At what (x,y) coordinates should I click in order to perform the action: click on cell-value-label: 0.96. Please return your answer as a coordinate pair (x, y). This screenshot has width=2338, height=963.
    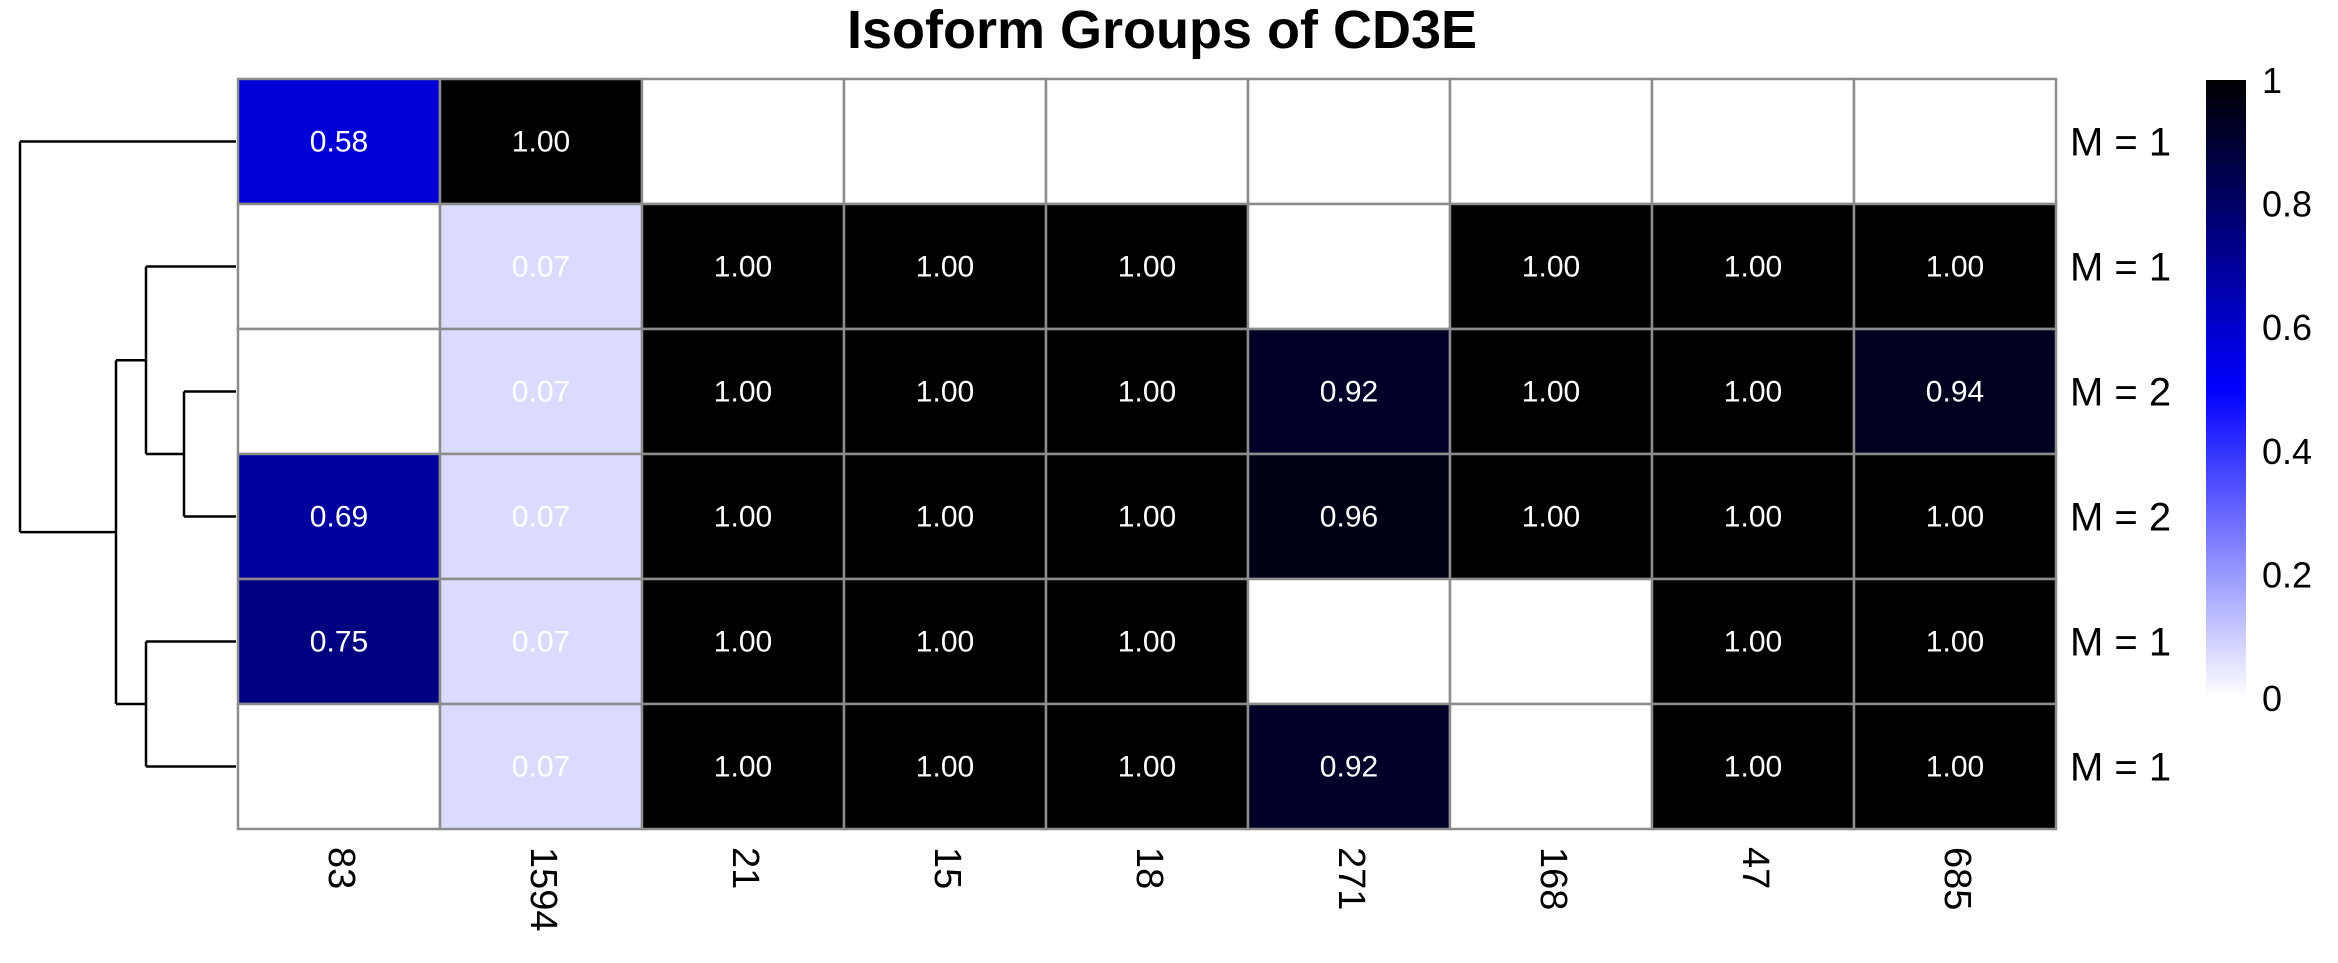
    Looking at the image, I should click on (1349, 517).